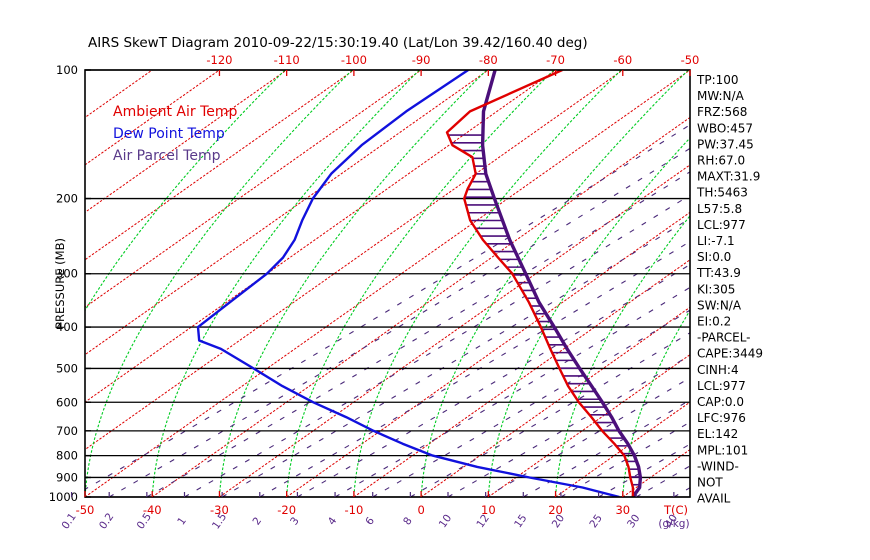  Describe the element at coordinates (67, 456) in the screenshot. I see `pressure-tick-label: 800` at that location.